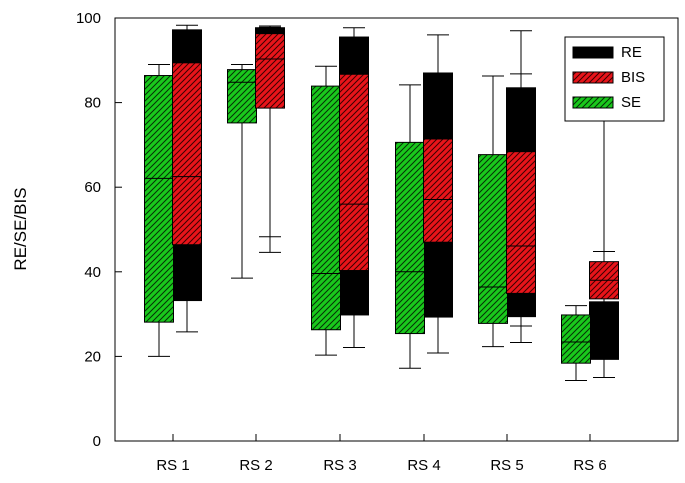 The image size is (685, 483). What do you see at coordinates (172, 465) in the screenshot?
I see `x-tick-label: RS 1` at bounding box center [172, 465].